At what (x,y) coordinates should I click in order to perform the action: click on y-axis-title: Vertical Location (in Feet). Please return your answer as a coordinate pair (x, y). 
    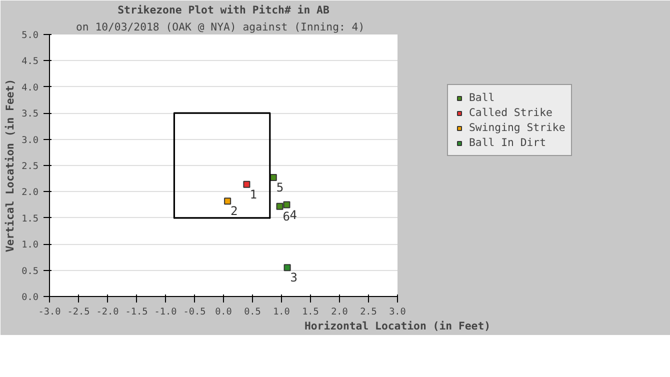
    Looking at the image, I should click on (10, 165).